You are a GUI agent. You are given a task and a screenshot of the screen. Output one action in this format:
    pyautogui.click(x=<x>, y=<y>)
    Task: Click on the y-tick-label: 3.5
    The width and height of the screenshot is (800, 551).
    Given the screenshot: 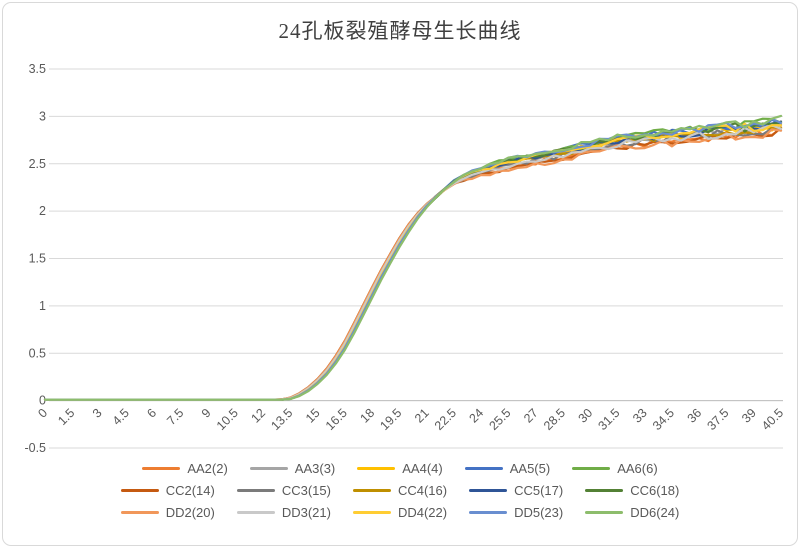 What is the action you would take?
    pyautogui.click(x=37, y=69)
    